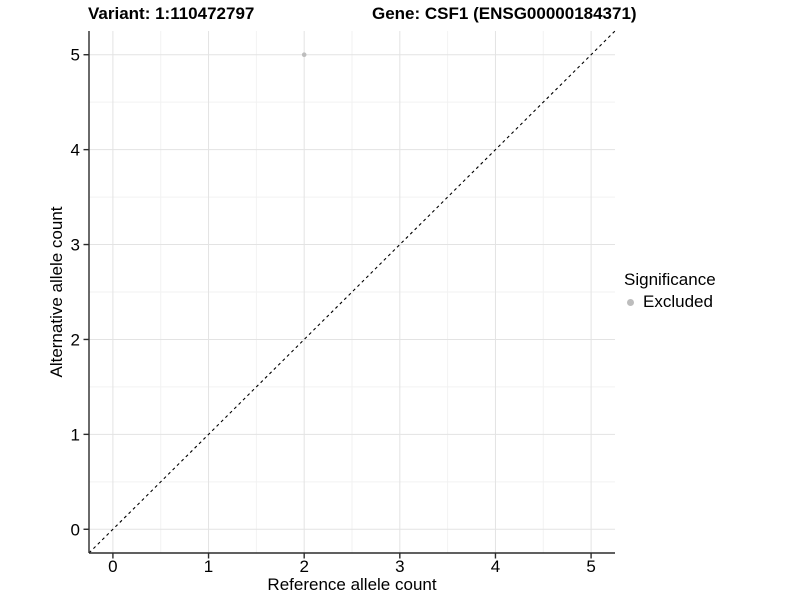  I want to click on y-tick-label: 5, so click(75, 55).